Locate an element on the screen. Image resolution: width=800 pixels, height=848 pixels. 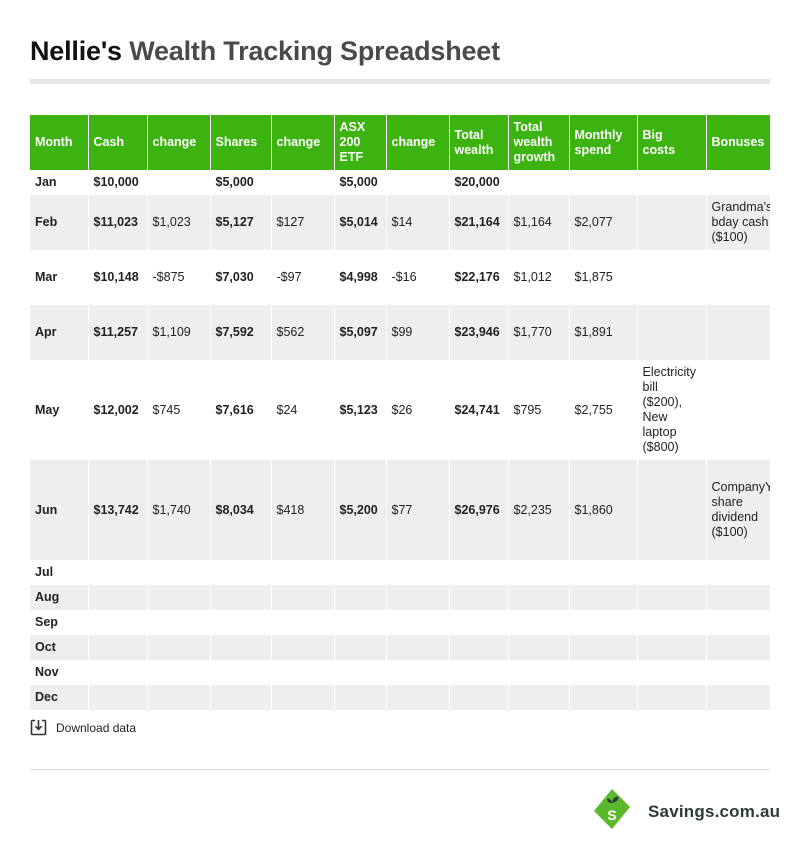
download-data-label: Download data is located at coordinates (96, 727).